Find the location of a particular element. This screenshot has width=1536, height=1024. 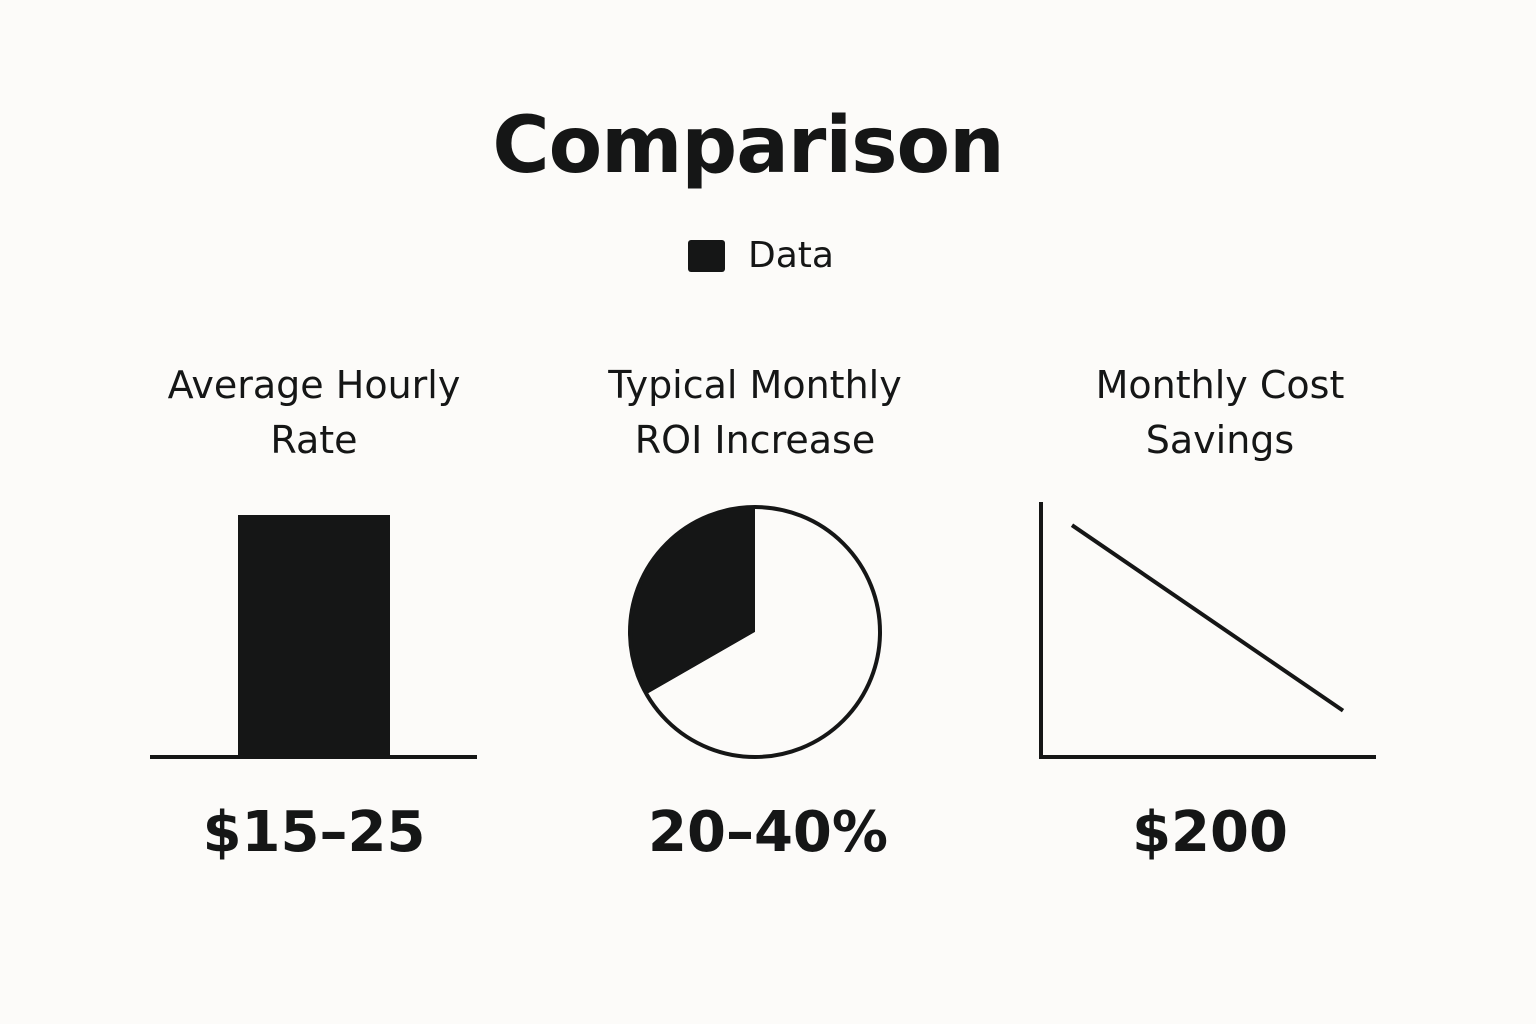

pie-panel-label: Typical Monthly ROI Increase is located at coordinates (755, 413).